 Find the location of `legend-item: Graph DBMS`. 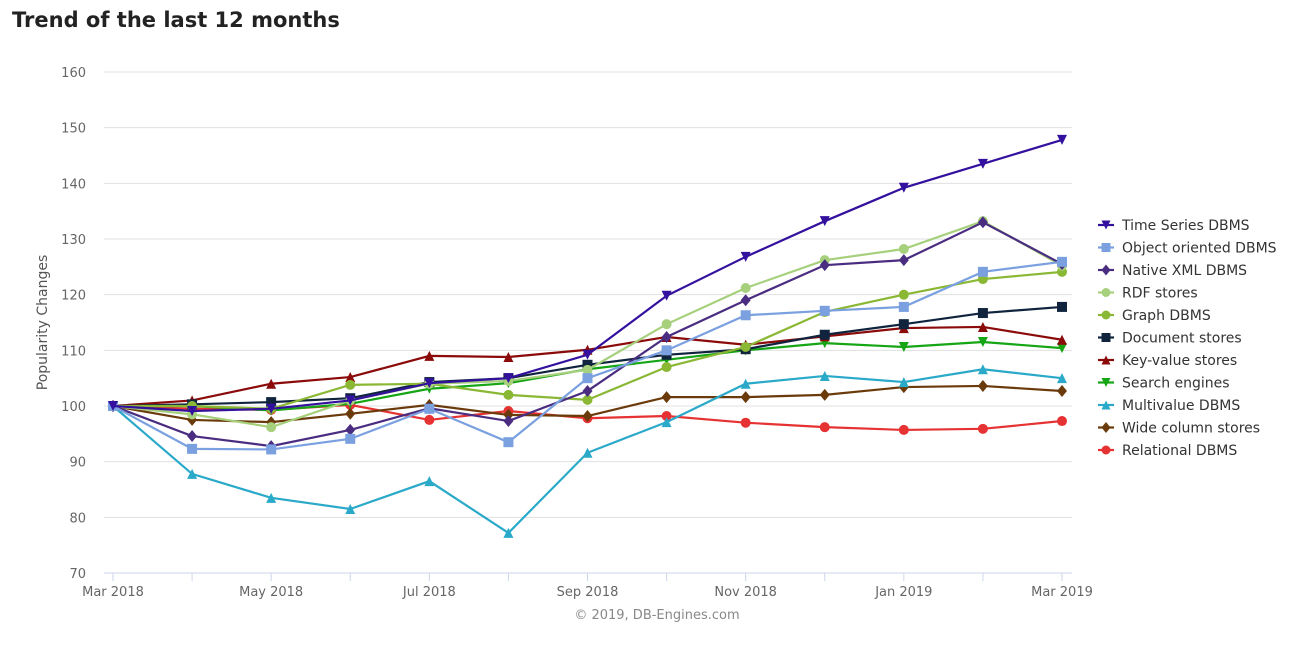

legend-item: Graph DBMS is located at coordinates (1166, 316).